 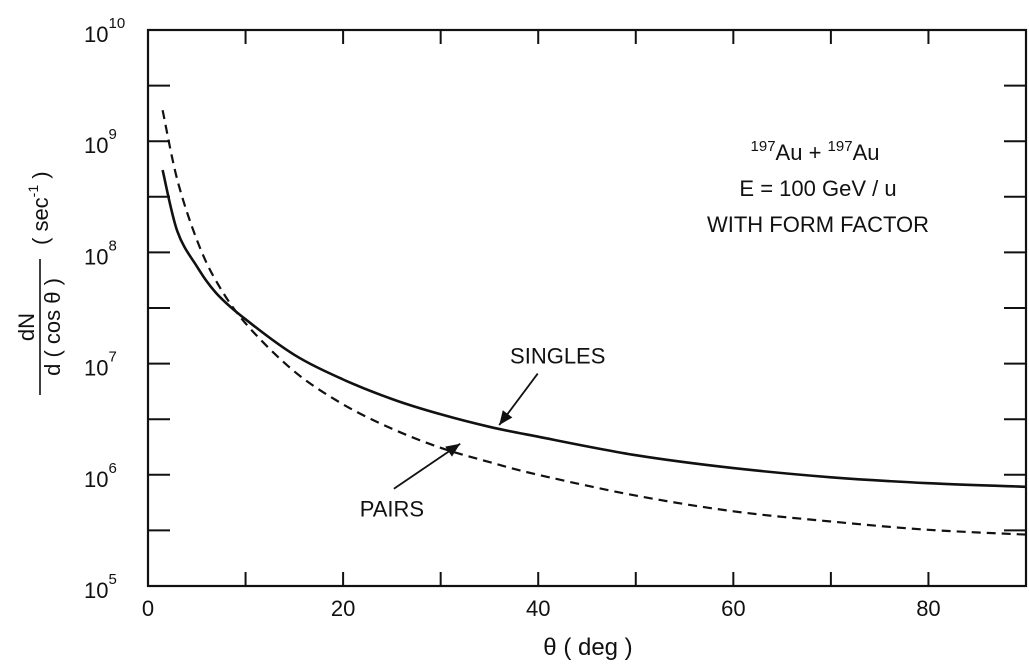 I want to click on y-axis-numerator: dN, so click(x=26, y=327).